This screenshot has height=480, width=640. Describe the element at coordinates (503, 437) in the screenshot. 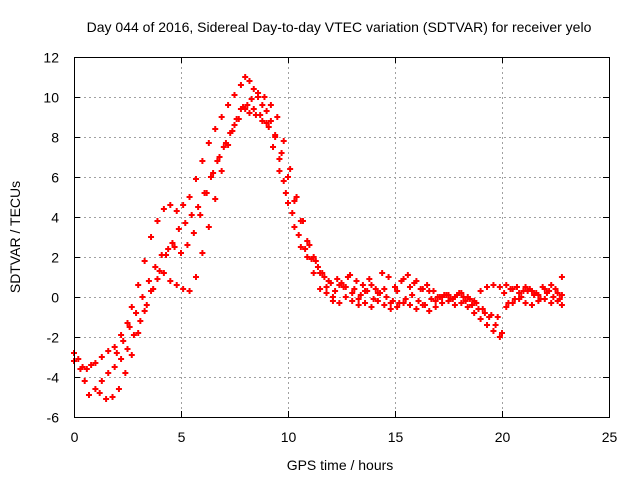

I see `x-tick-label: 20` at that location.